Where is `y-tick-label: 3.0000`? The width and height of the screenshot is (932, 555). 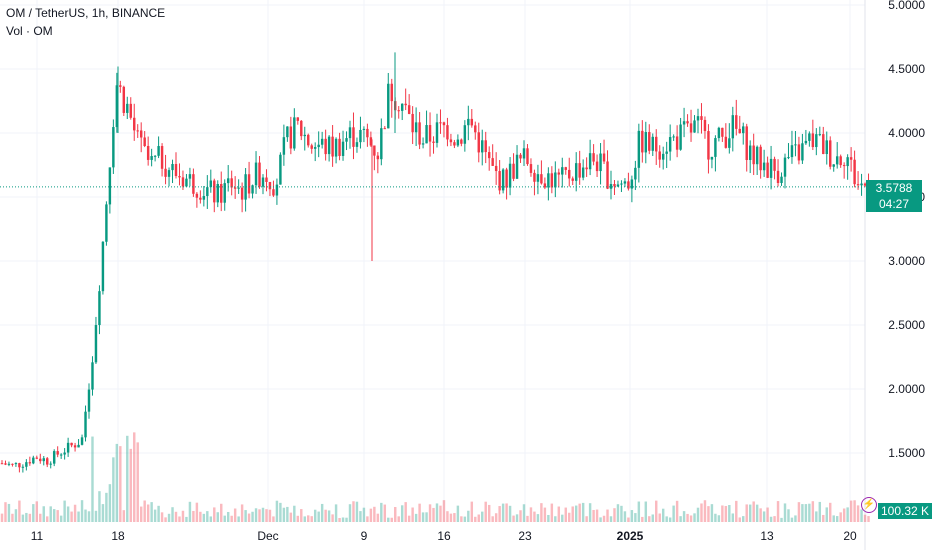
y-tick-label: 3.0000 is located at coordinates (906, 261).